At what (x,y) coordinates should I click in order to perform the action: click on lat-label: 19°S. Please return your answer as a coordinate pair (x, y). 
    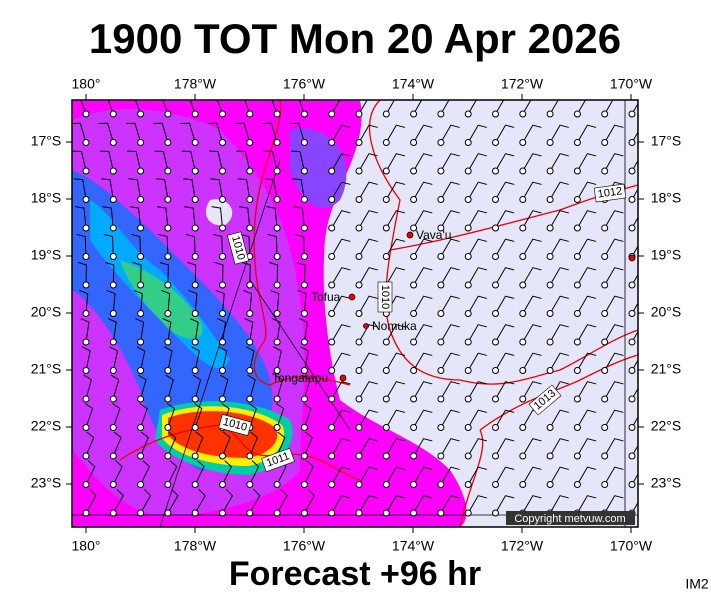
    Looking at the image, I should click on (46, 255).